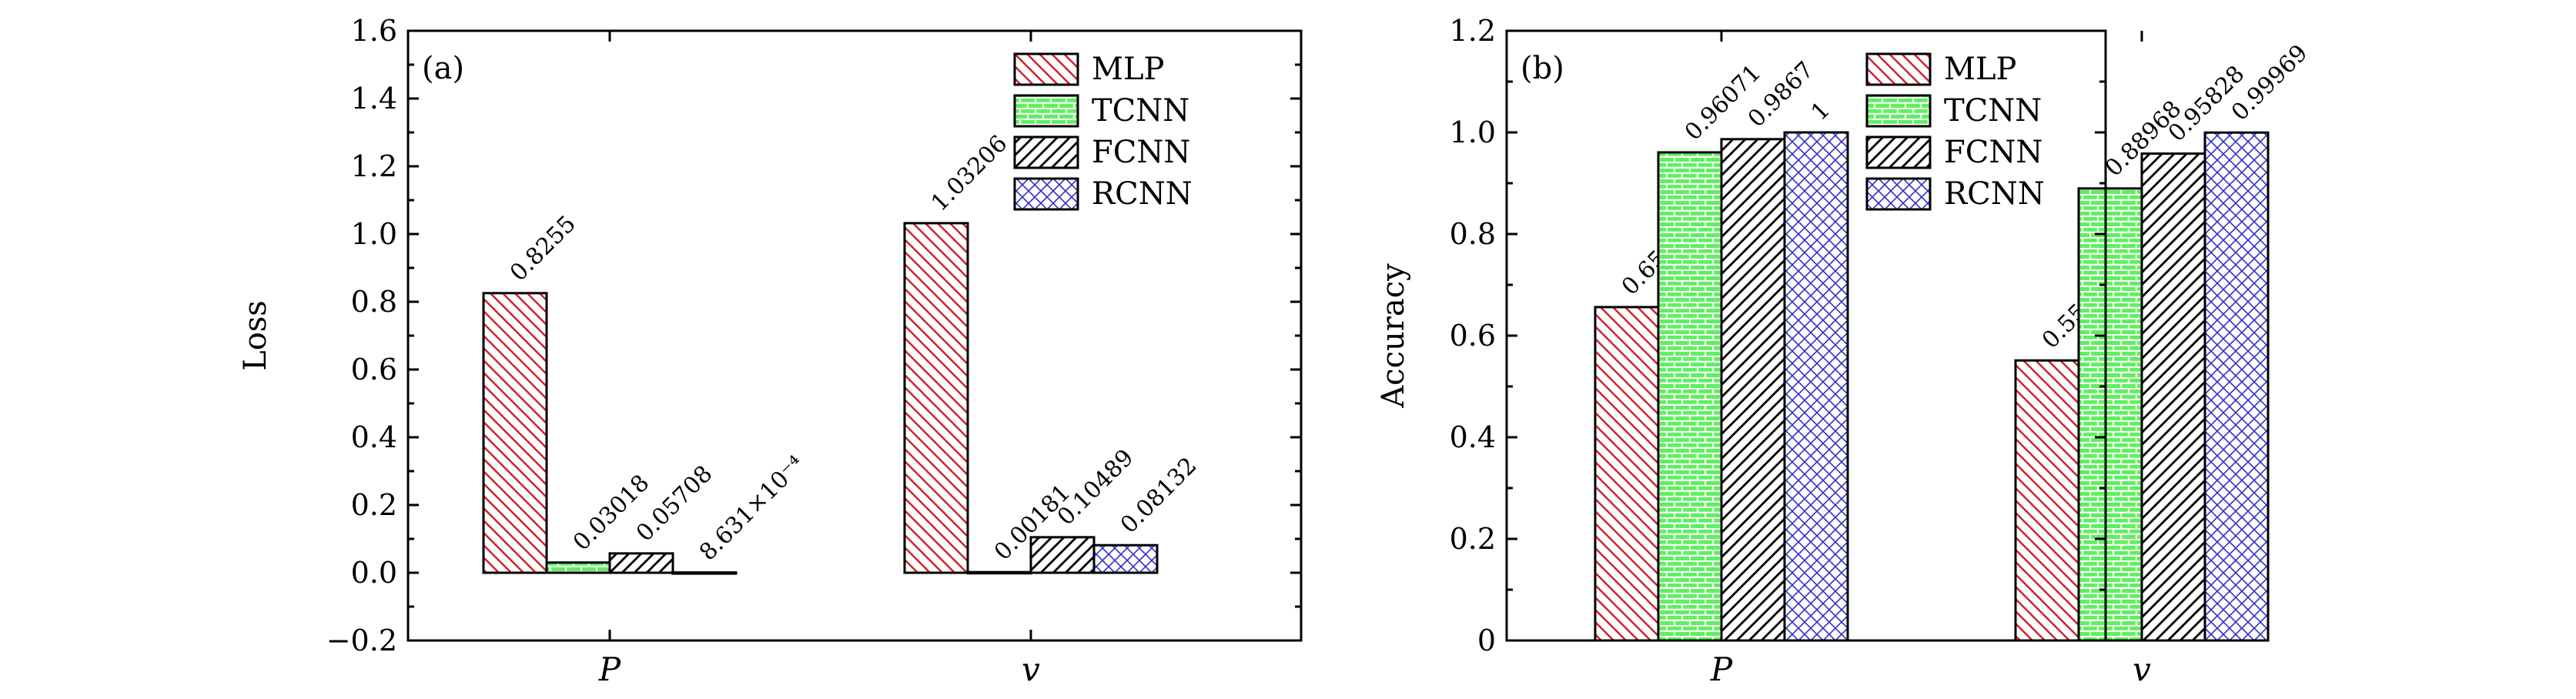 The image size is (2576, 699). I want to click on panel-label: (a), so click(443, 68).